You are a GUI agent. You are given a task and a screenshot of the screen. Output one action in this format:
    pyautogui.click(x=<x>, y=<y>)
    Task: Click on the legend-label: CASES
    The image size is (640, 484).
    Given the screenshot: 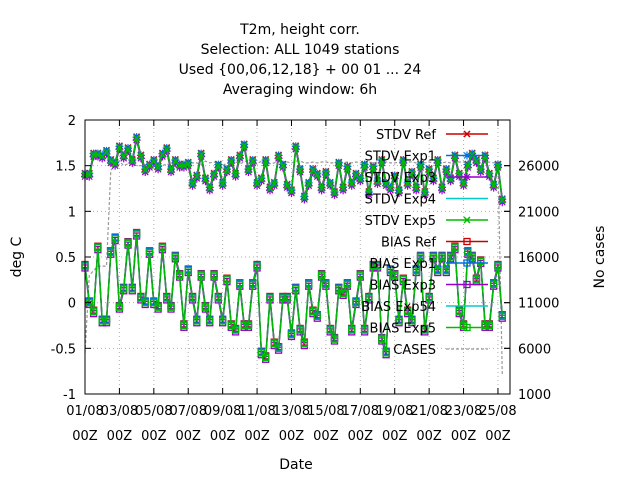 What is the action you would take?
    pyautogui.click(x=414, y=350)
    